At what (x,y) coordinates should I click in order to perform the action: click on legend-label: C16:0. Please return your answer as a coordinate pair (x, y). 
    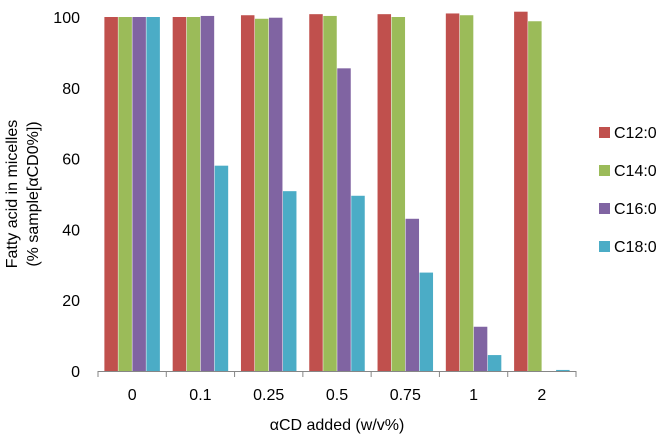
    Looking at the image, I should click on (635, 209).